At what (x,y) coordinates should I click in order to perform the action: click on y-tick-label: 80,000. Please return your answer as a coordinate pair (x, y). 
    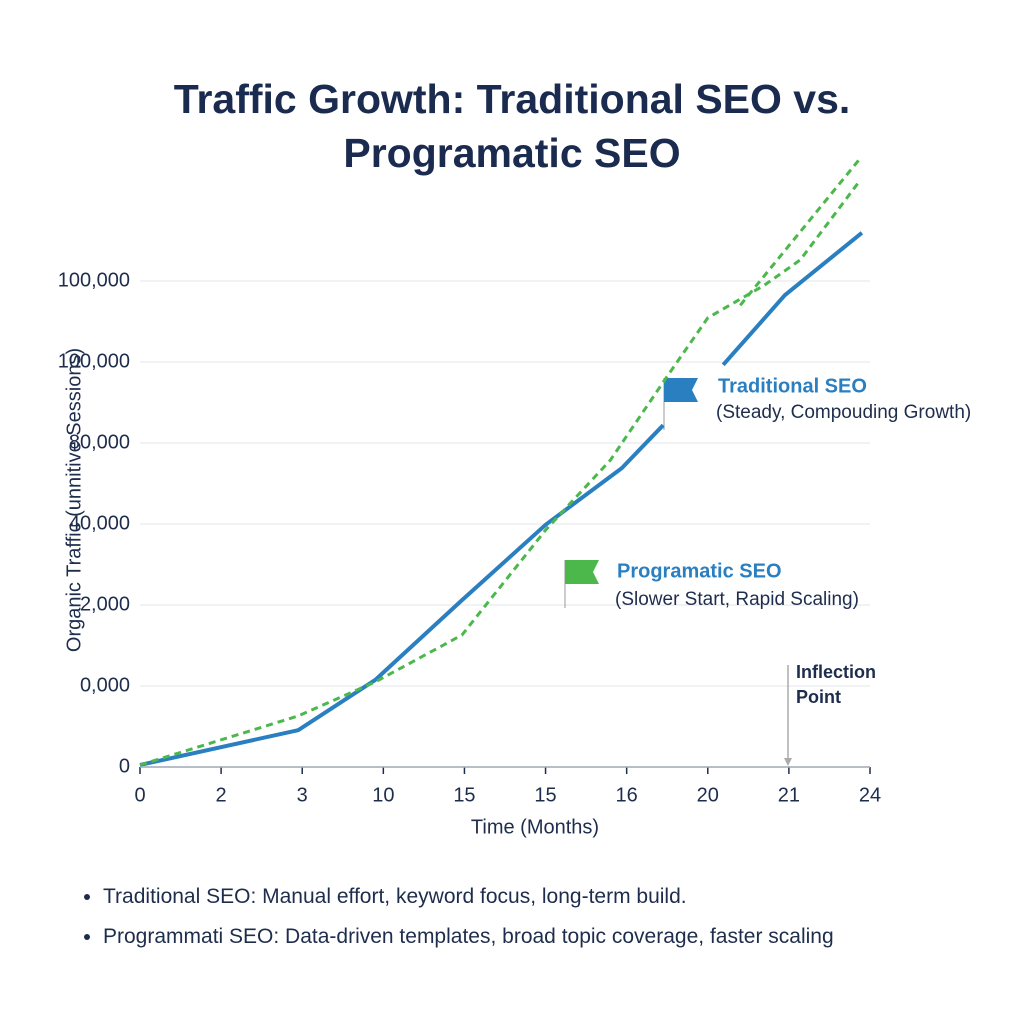
    Looking at the image, I should click on (99, 442).